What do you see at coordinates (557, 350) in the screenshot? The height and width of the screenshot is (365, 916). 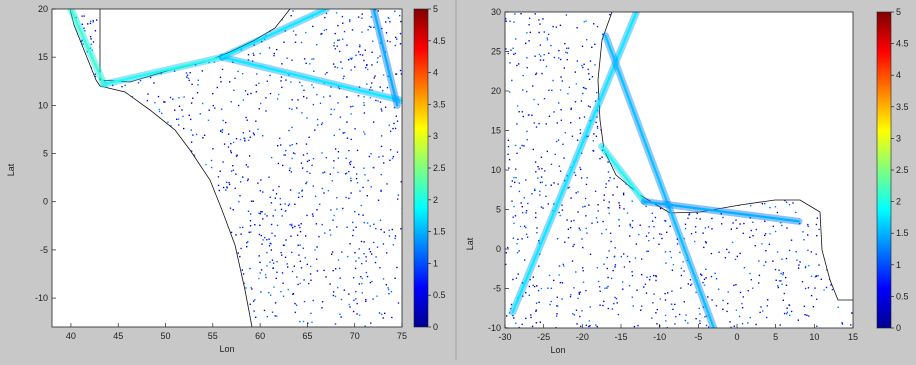 I see `panel-2-xlabel: Lon` at bounding box center [557, 350].